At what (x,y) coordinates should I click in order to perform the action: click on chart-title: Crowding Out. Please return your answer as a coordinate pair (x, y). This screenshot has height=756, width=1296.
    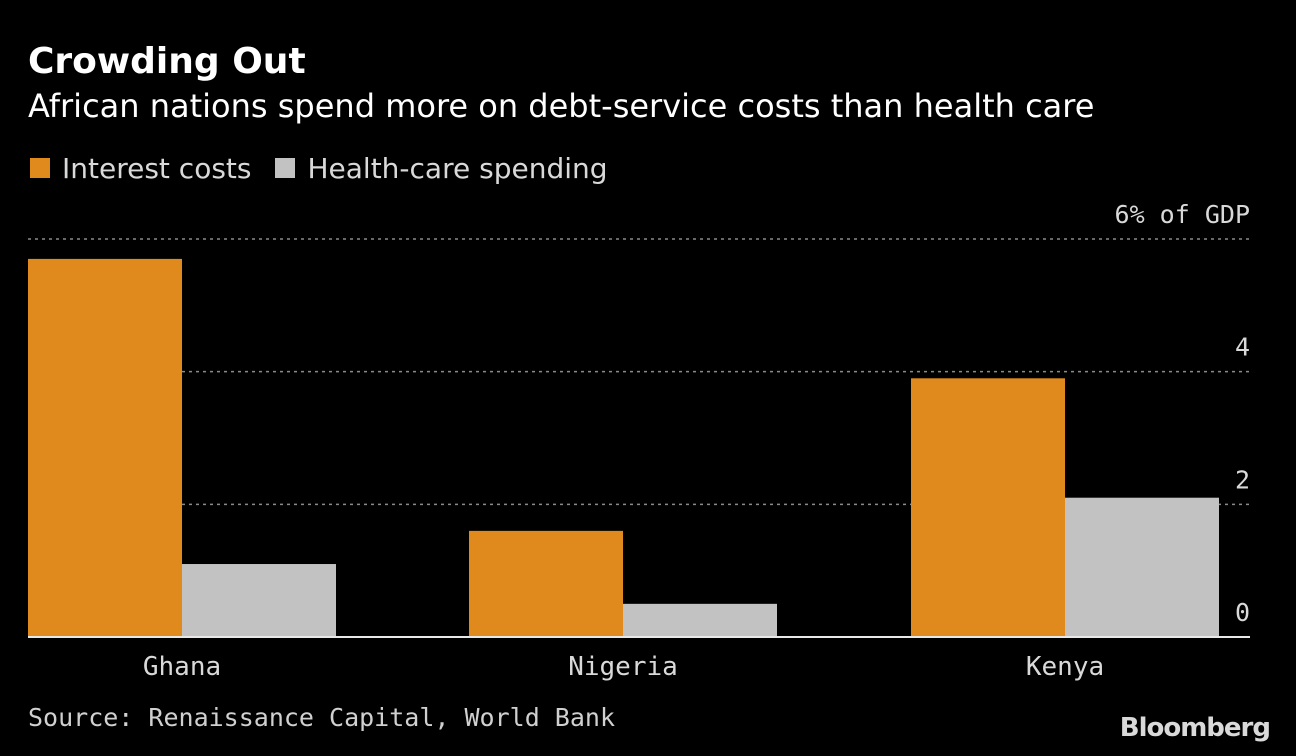
    Looking at the image, I should click on (167, 61).